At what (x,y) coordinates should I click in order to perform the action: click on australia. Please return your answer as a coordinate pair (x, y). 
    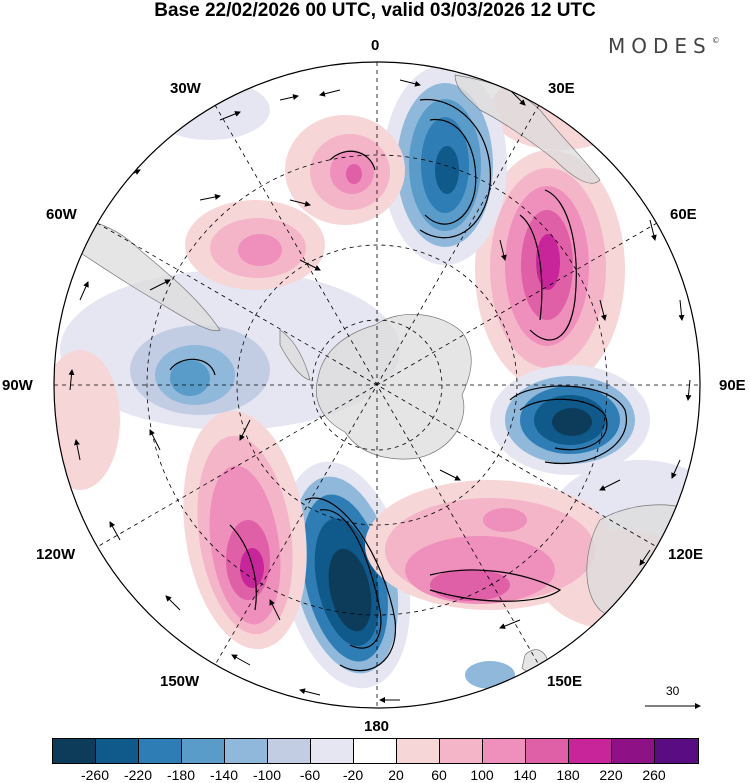
    Looking at the image, I should click on (640, 577).